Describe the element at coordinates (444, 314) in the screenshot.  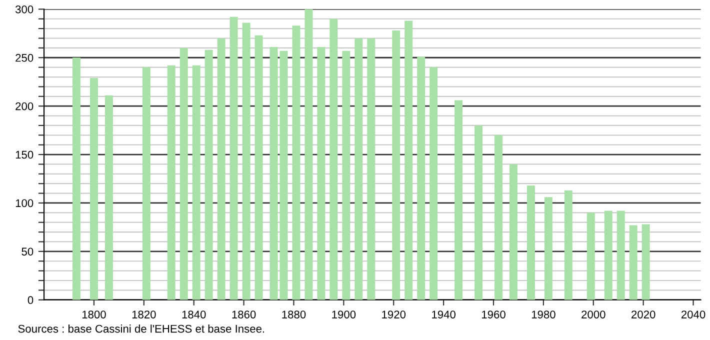
I see `x-tick-label: 1940` at that location.